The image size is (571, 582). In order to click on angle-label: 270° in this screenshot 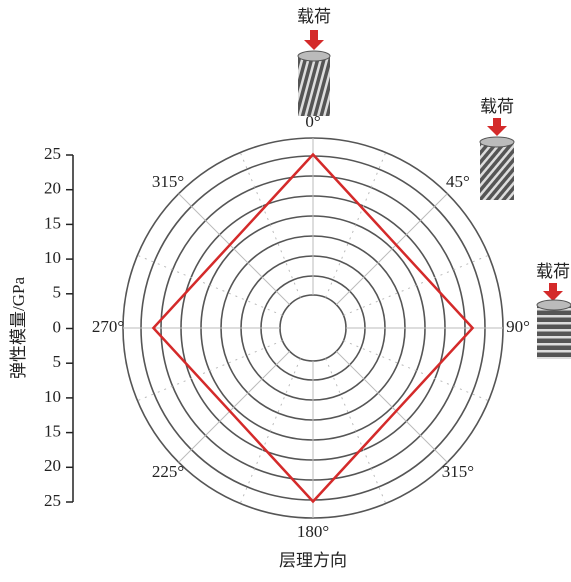, I will do `click(108, 326)`.